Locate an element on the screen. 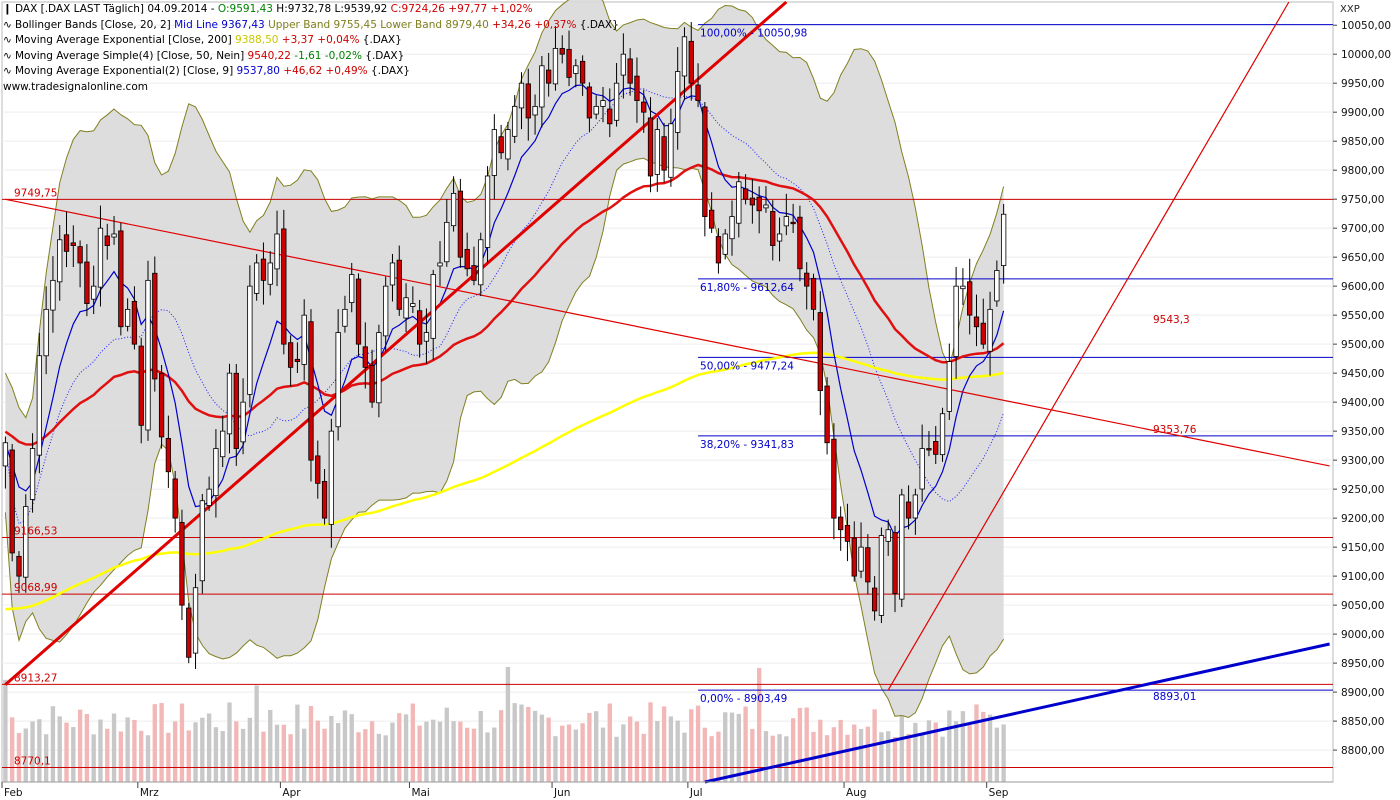 The image size is (1400, 800). level-label: 8913,27 is located at coordinates (35, 678).